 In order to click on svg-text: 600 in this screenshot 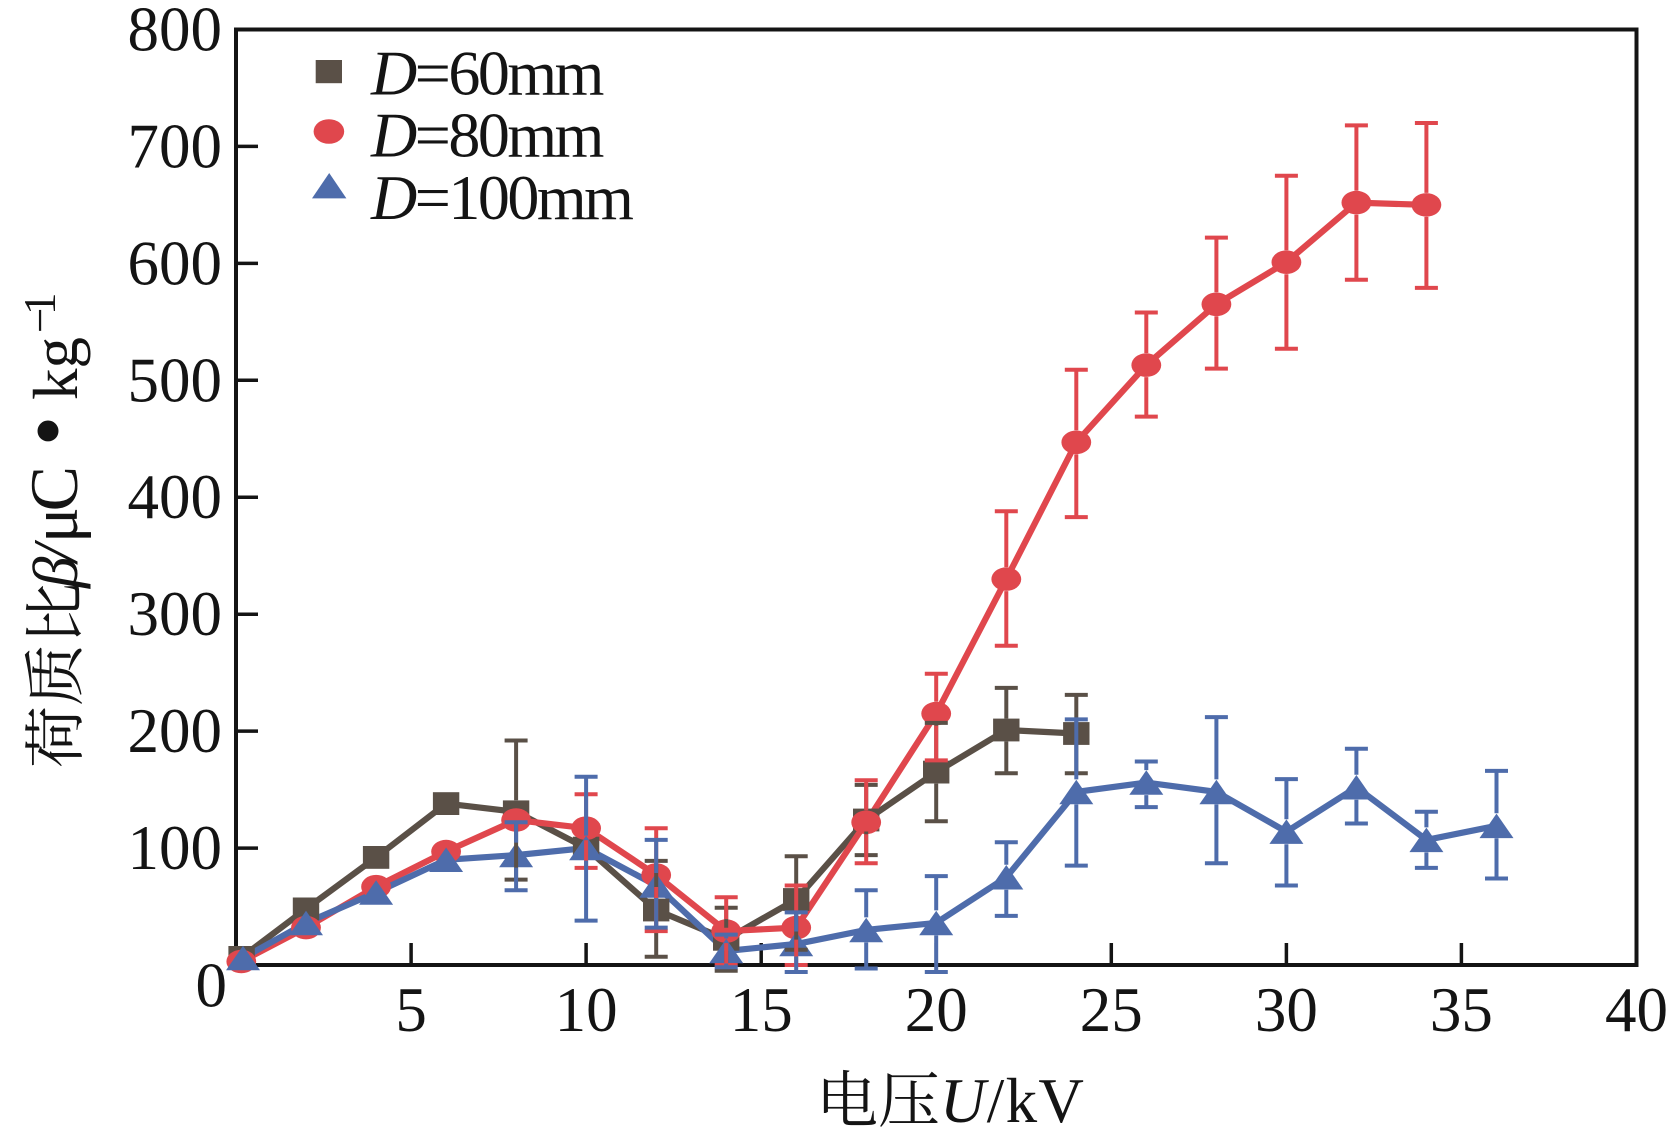, I will do `click(175, 263)`.